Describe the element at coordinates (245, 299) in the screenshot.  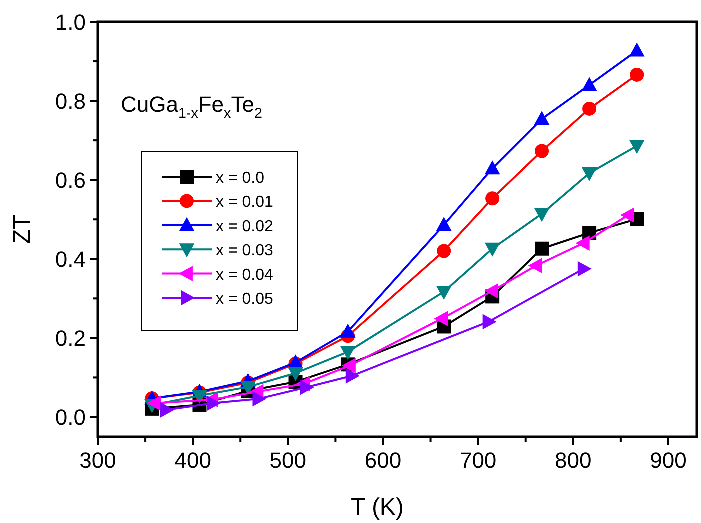
I see `legend-label: x = 0.05` at that location.